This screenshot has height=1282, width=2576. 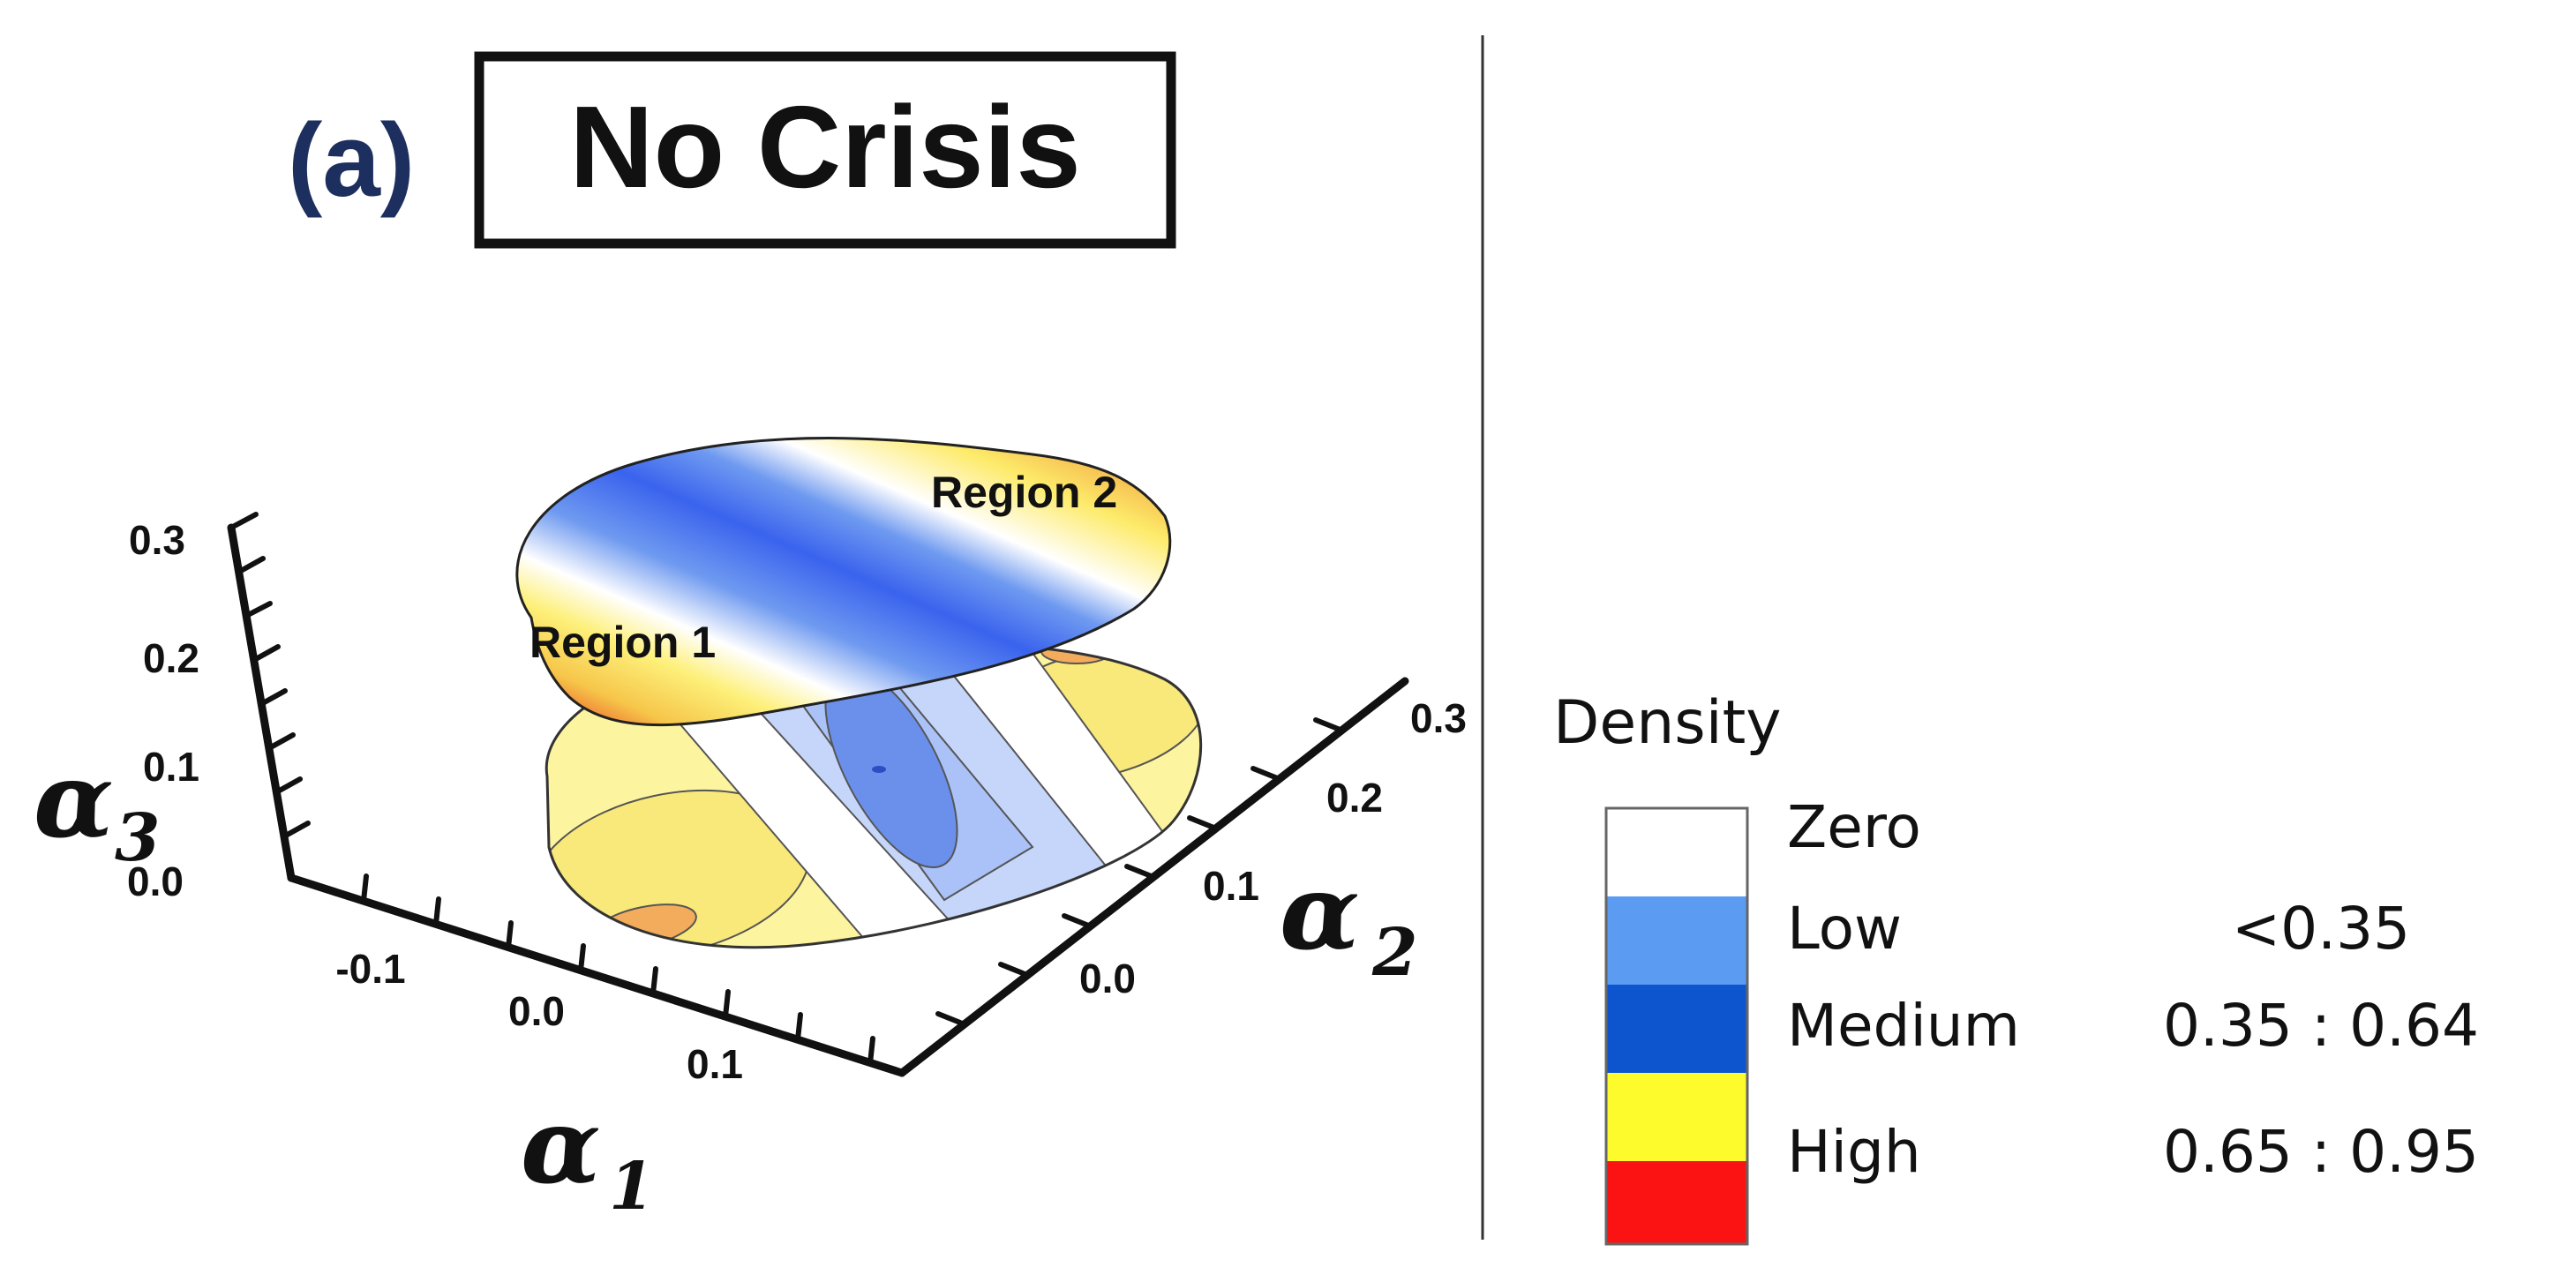 What do you see at coordinates (1438, 718) in the screenshot?
I see `y-tick-label: 0.3` at bounding box center [1438, 718].